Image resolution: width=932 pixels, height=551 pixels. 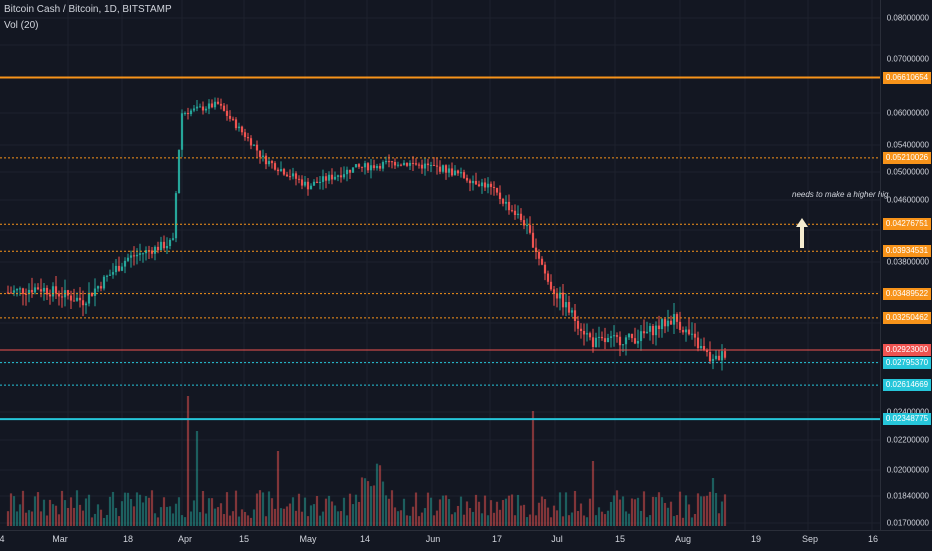 What do you see at coordinates (907, 293) in the screenshot?
I see `level-badge-resistance: 0.03489522` at bounding box center [907, 293].